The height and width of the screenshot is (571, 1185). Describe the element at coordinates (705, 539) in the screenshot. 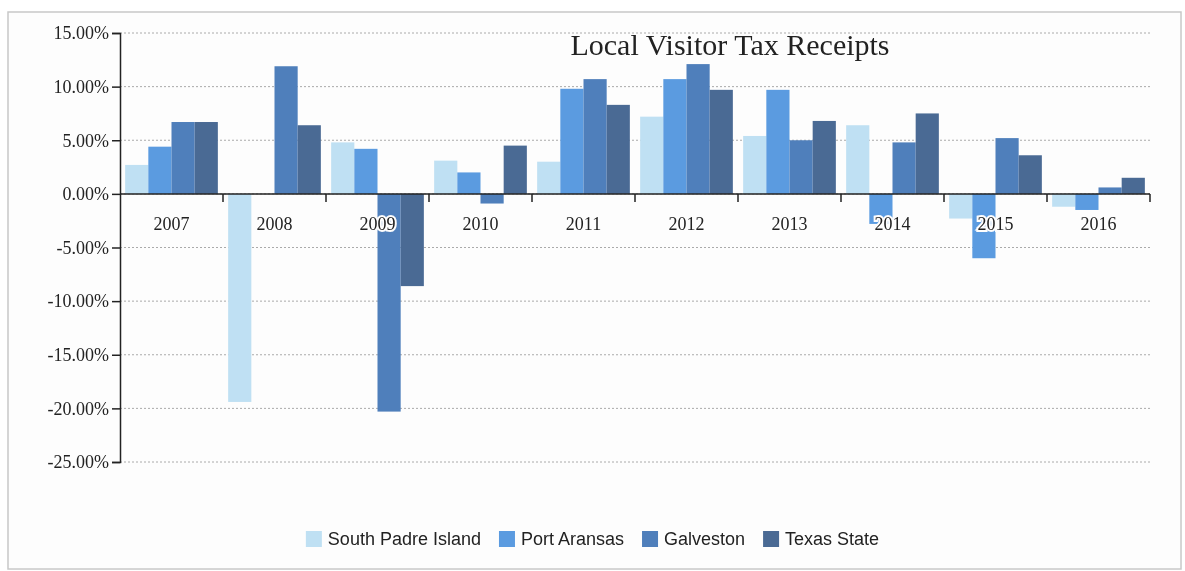

I see `legend-label: Galveston` at that location.